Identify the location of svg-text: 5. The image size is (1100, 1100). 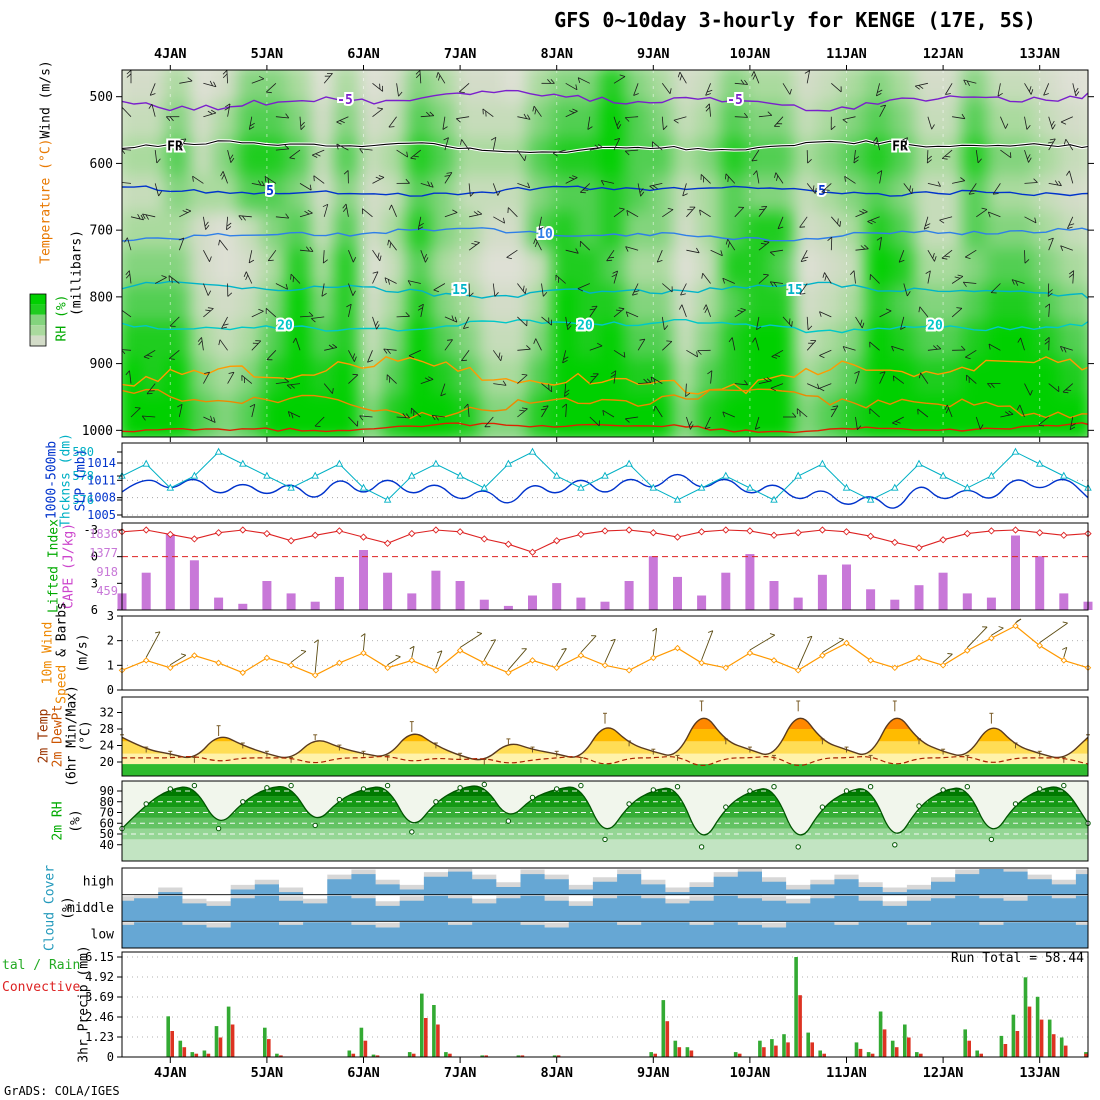
(270, 191).